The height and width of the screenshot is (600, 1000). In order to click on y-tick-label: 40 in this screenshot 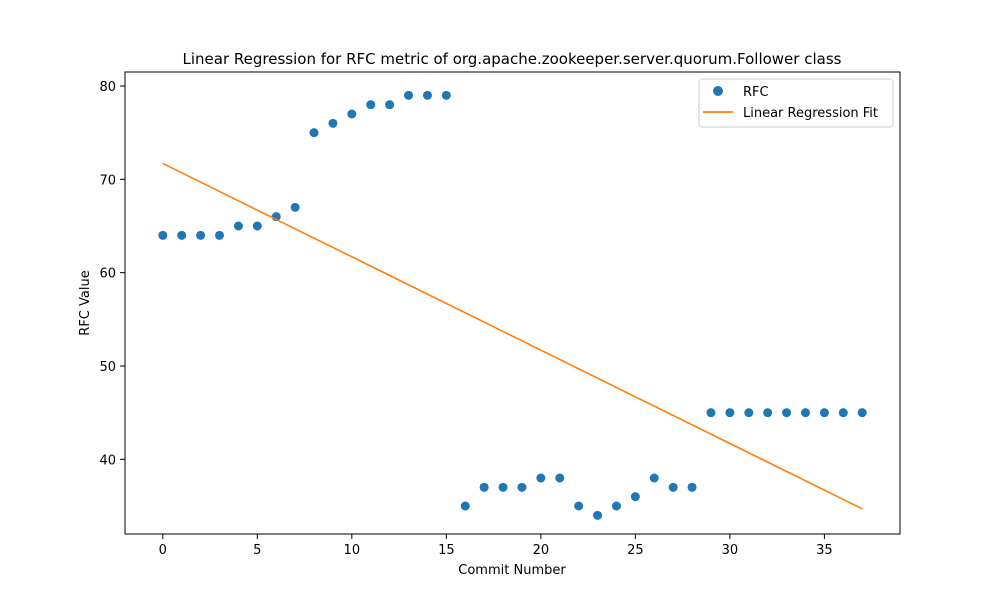, I will do `click(107, 460)`.